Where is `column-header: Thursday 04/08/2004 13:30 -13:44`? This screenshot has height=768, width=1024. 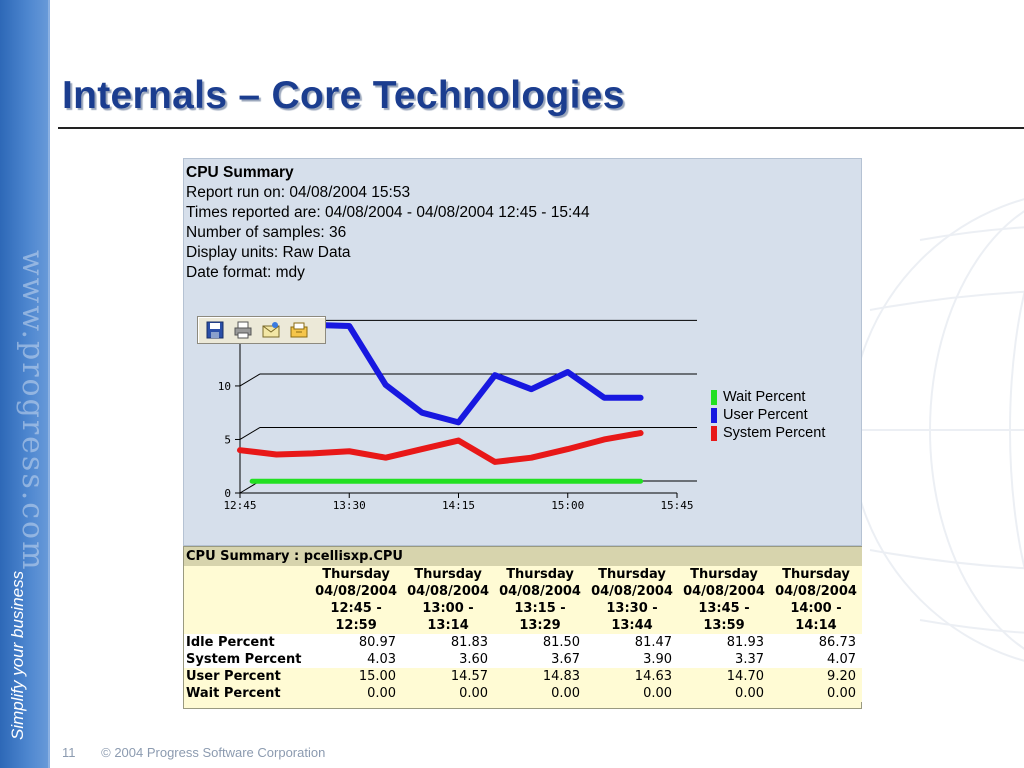
column-header: Thursday 04/08/2004 13:30 -13:44 is located at coordinates (632, 600).